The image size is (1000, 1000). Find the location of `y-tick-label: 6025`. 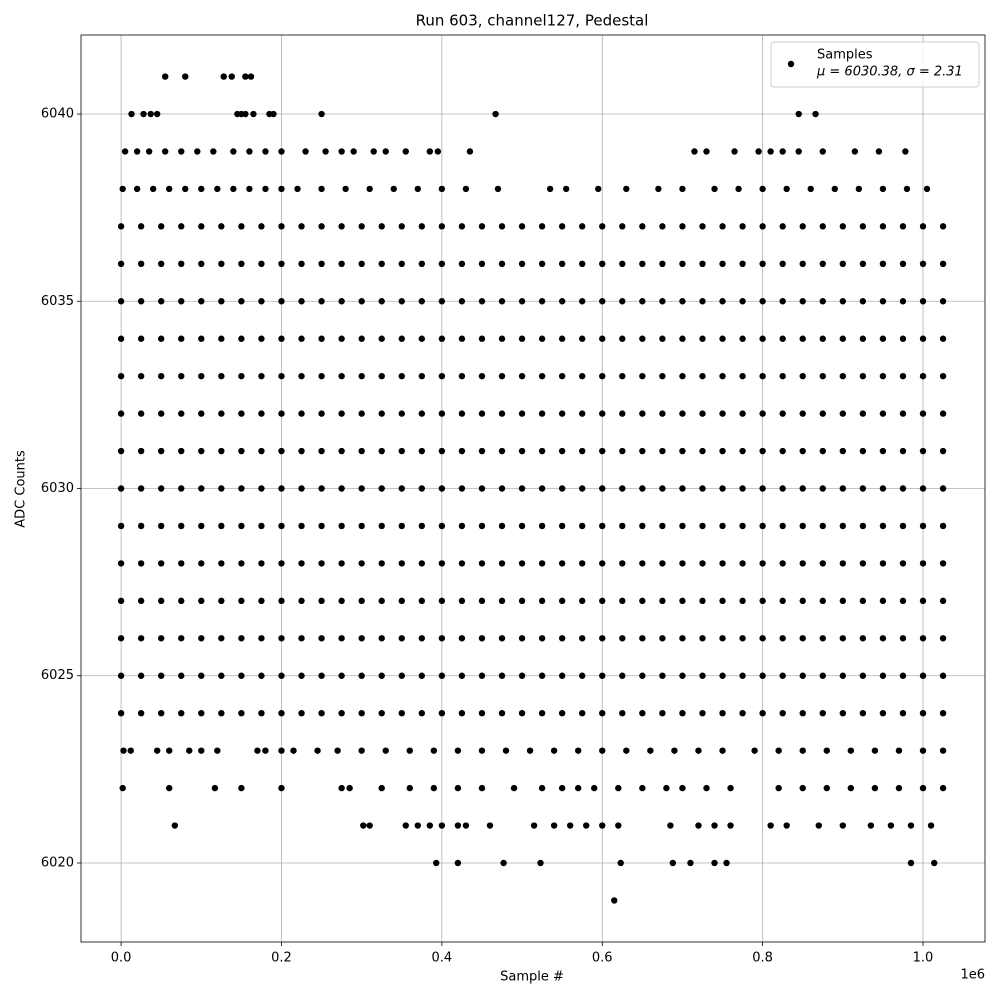

y-tick-label: 6025 is located at coordinates (57, 675).